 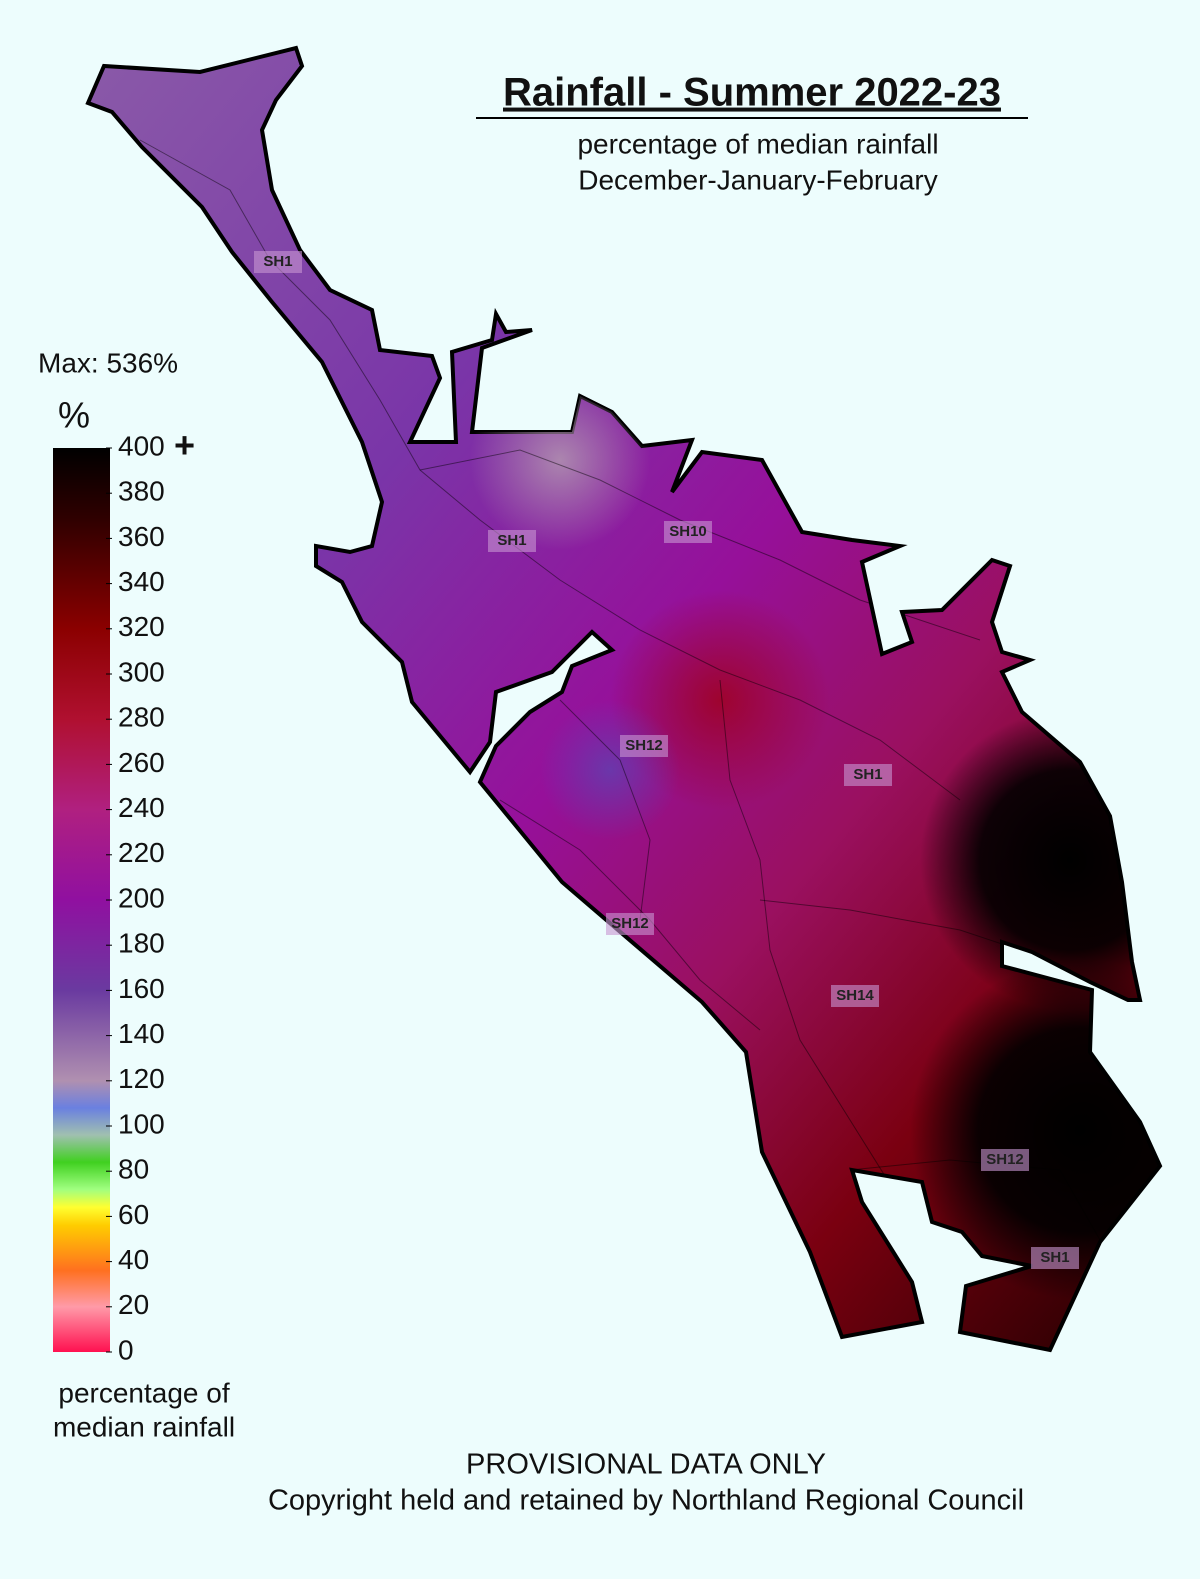 What do you see at coordinates (74, 415) in the screenshot?
I see `legend-unit: %` at bounding box center [74, 415].